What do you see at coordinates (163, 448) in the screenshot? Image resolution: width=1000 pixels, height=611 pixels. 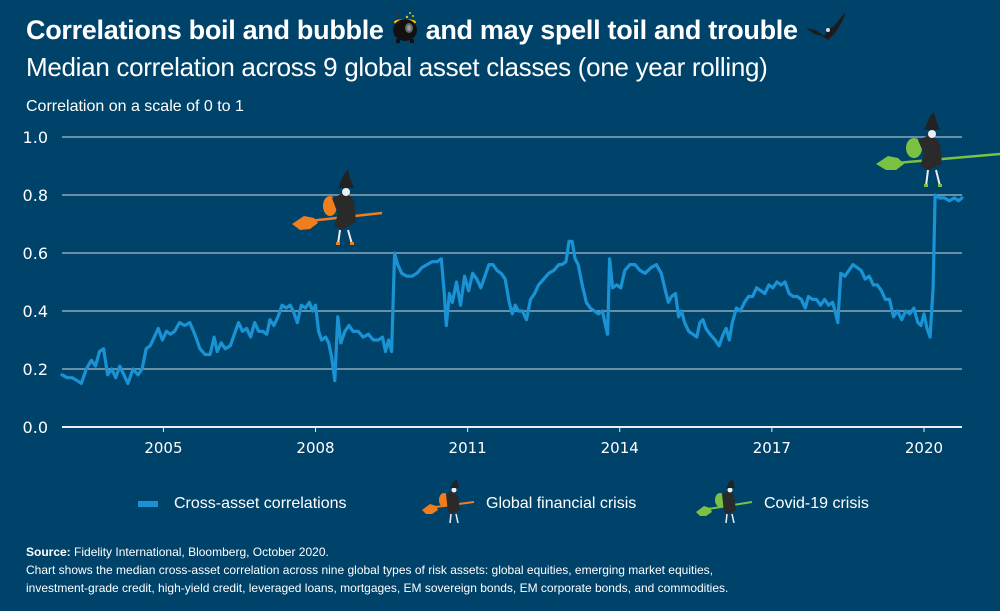 I see `x-tick-label: 2005` at bounding box center [163, 448].